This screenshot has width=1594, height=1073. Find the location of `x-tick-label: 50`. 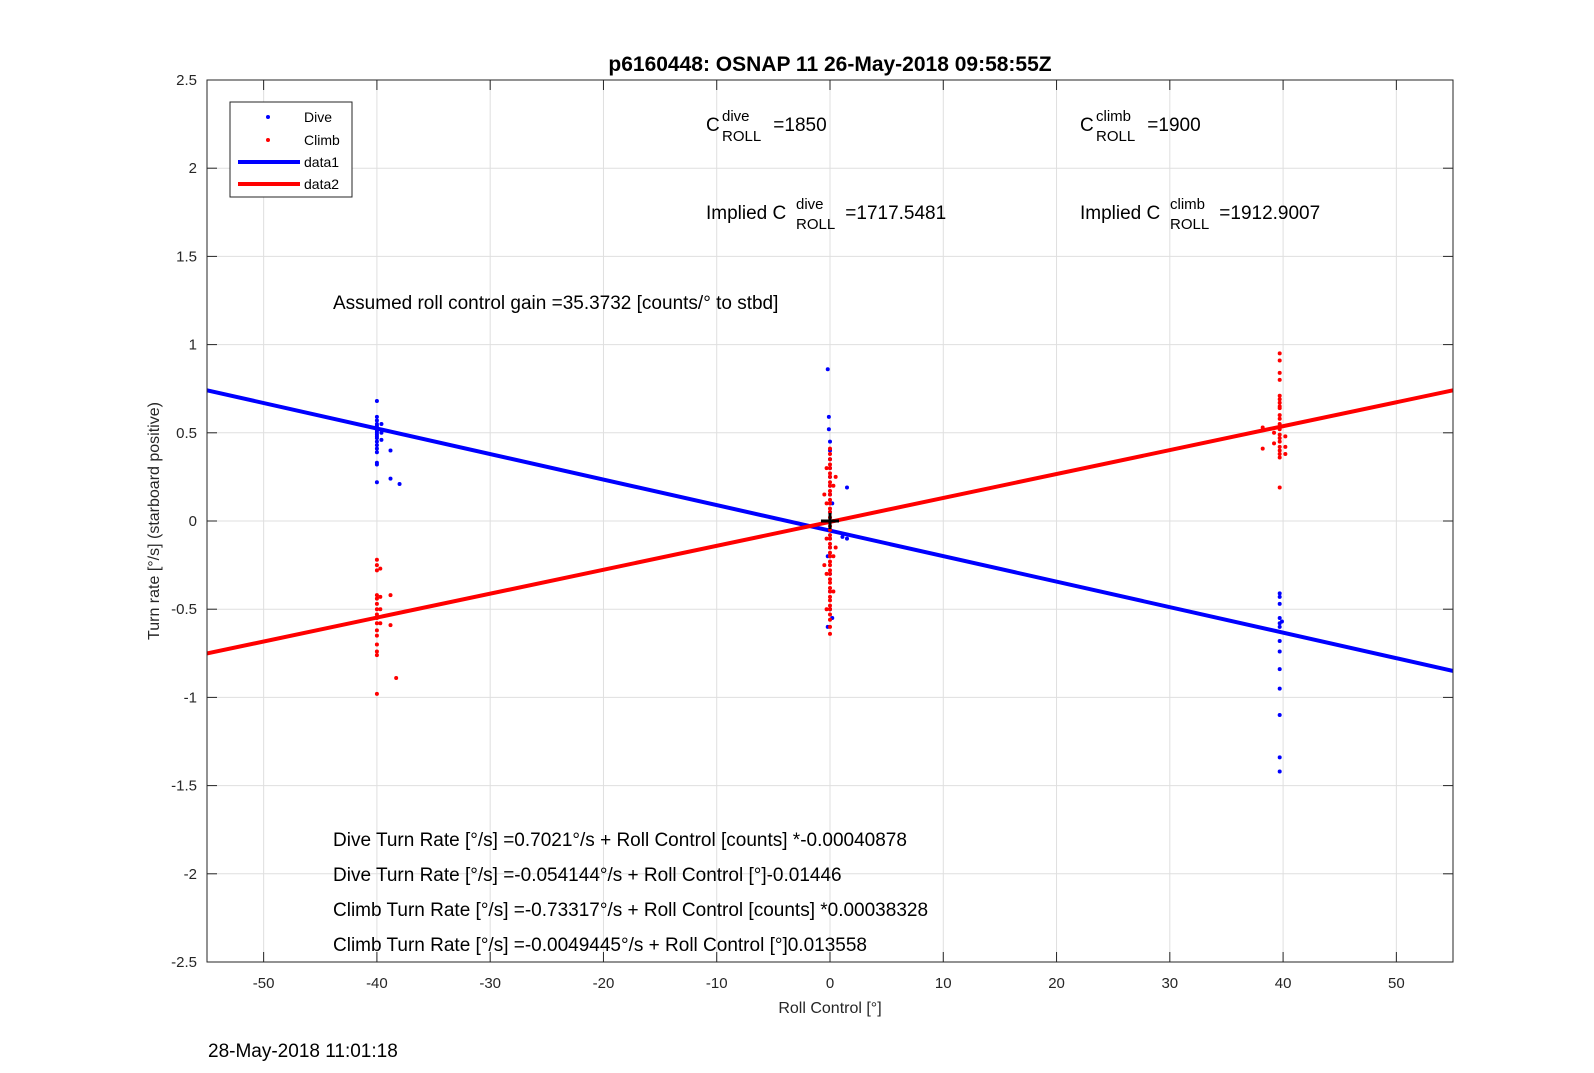

x-tick-label: 50 is located at coordinates (1396, 983).